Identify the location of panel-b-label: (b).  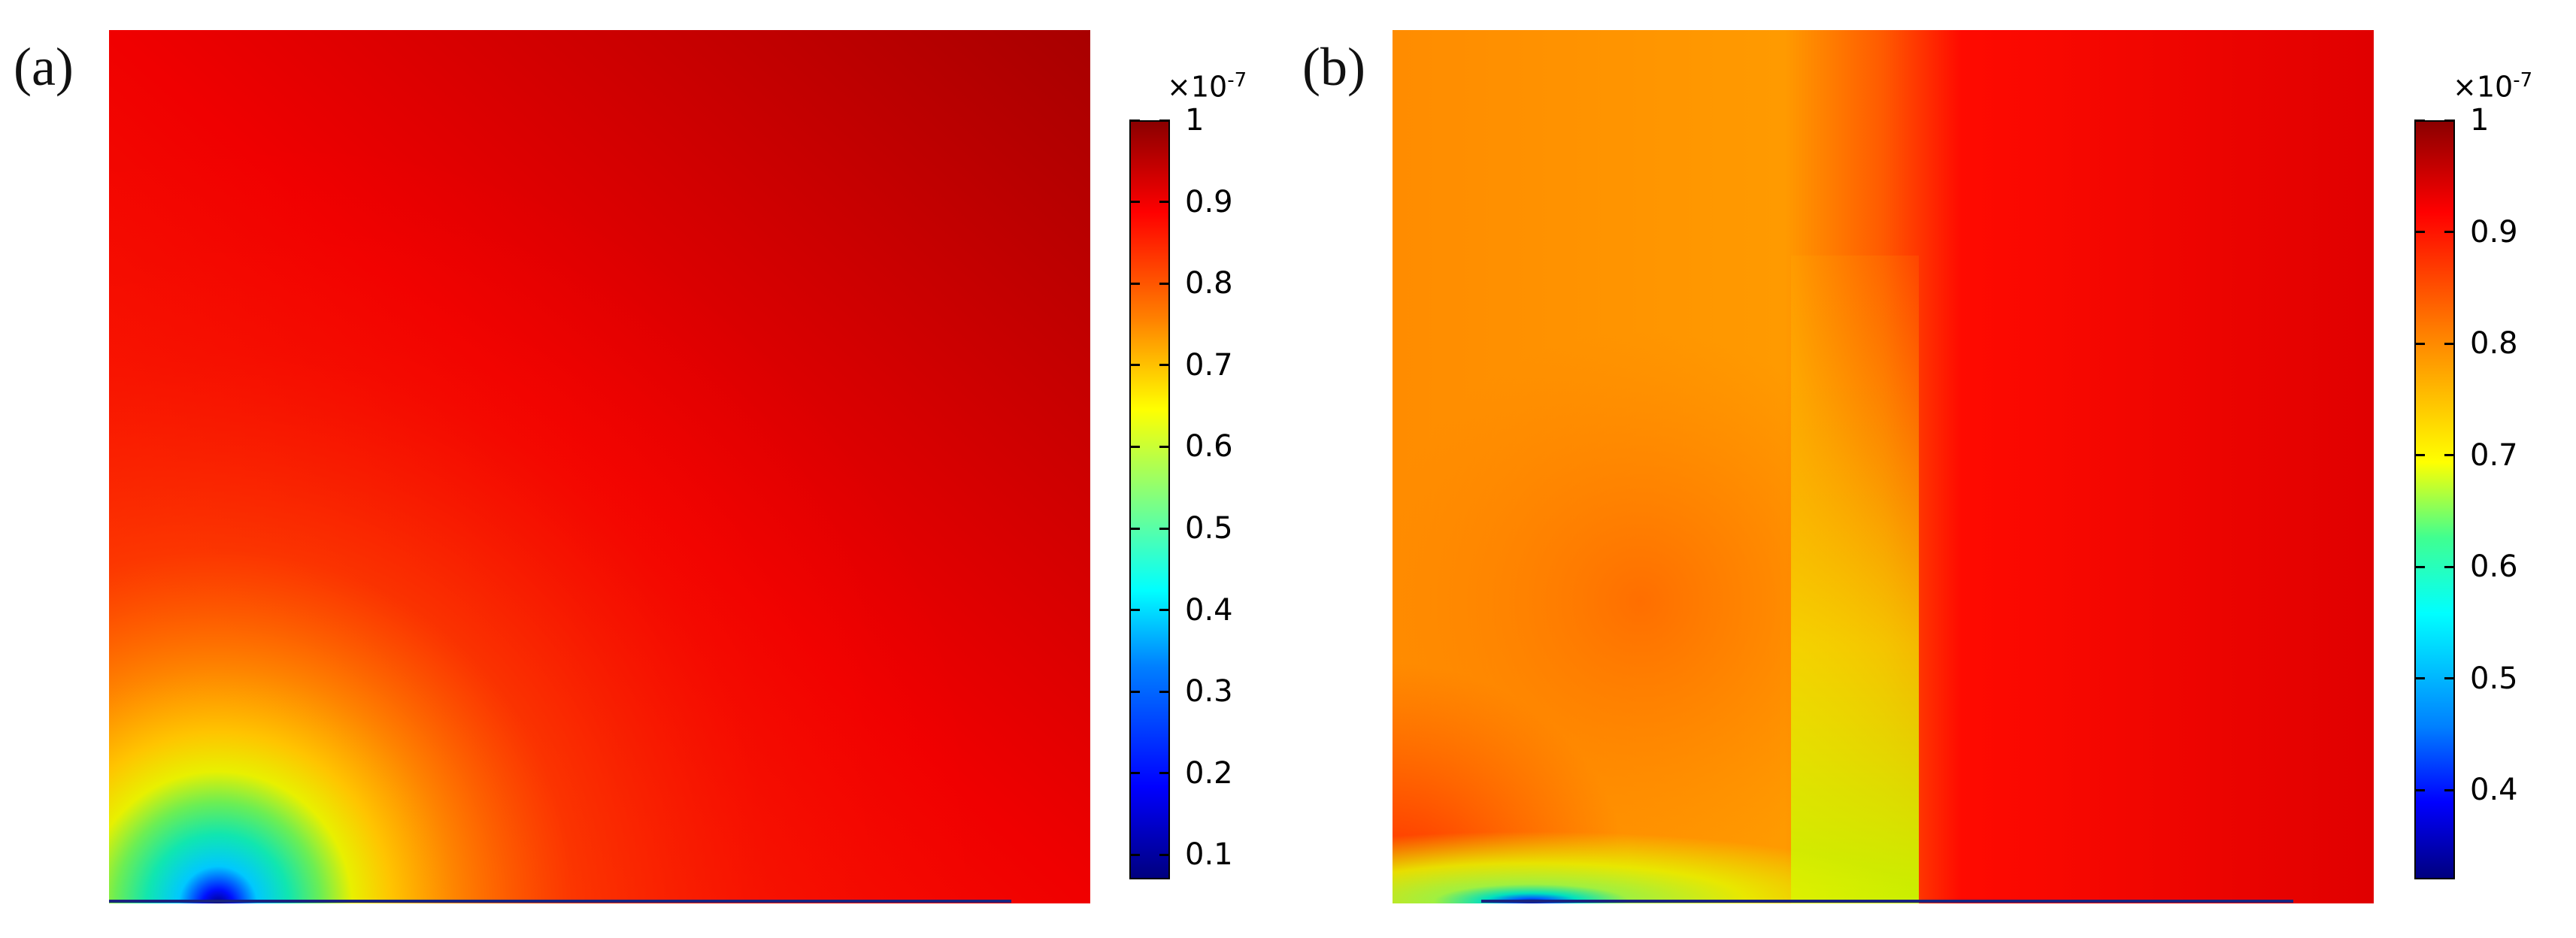
(1333, 67).